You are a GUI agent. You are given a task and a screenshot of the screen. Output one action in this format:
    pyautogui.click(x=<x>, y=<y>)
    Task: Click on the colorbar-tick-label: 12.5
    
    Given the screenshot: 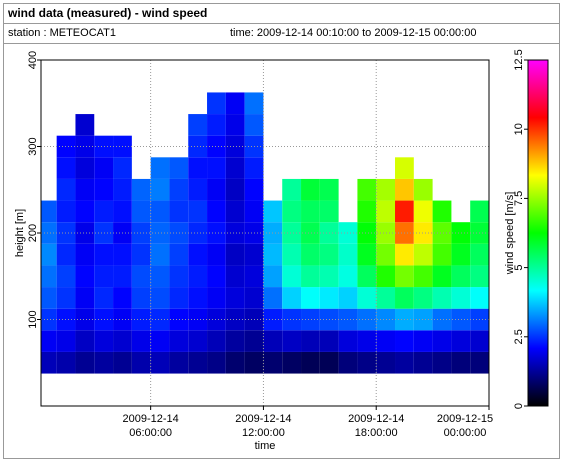 What is the action you would take?
    pyautogui.click(x=519, y=59)
    